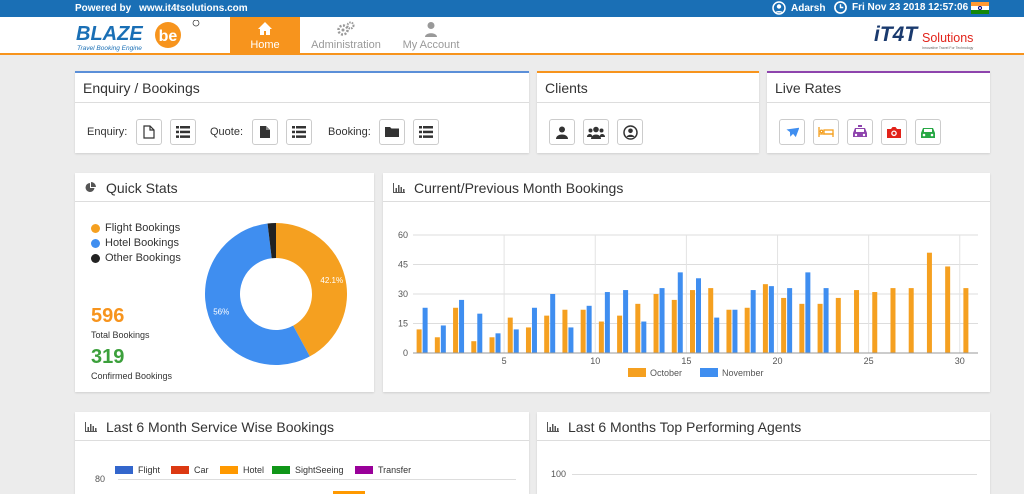 This screenshot has height=494, width=1024. I want to click on new-enquiry-button, so click(149, 132).